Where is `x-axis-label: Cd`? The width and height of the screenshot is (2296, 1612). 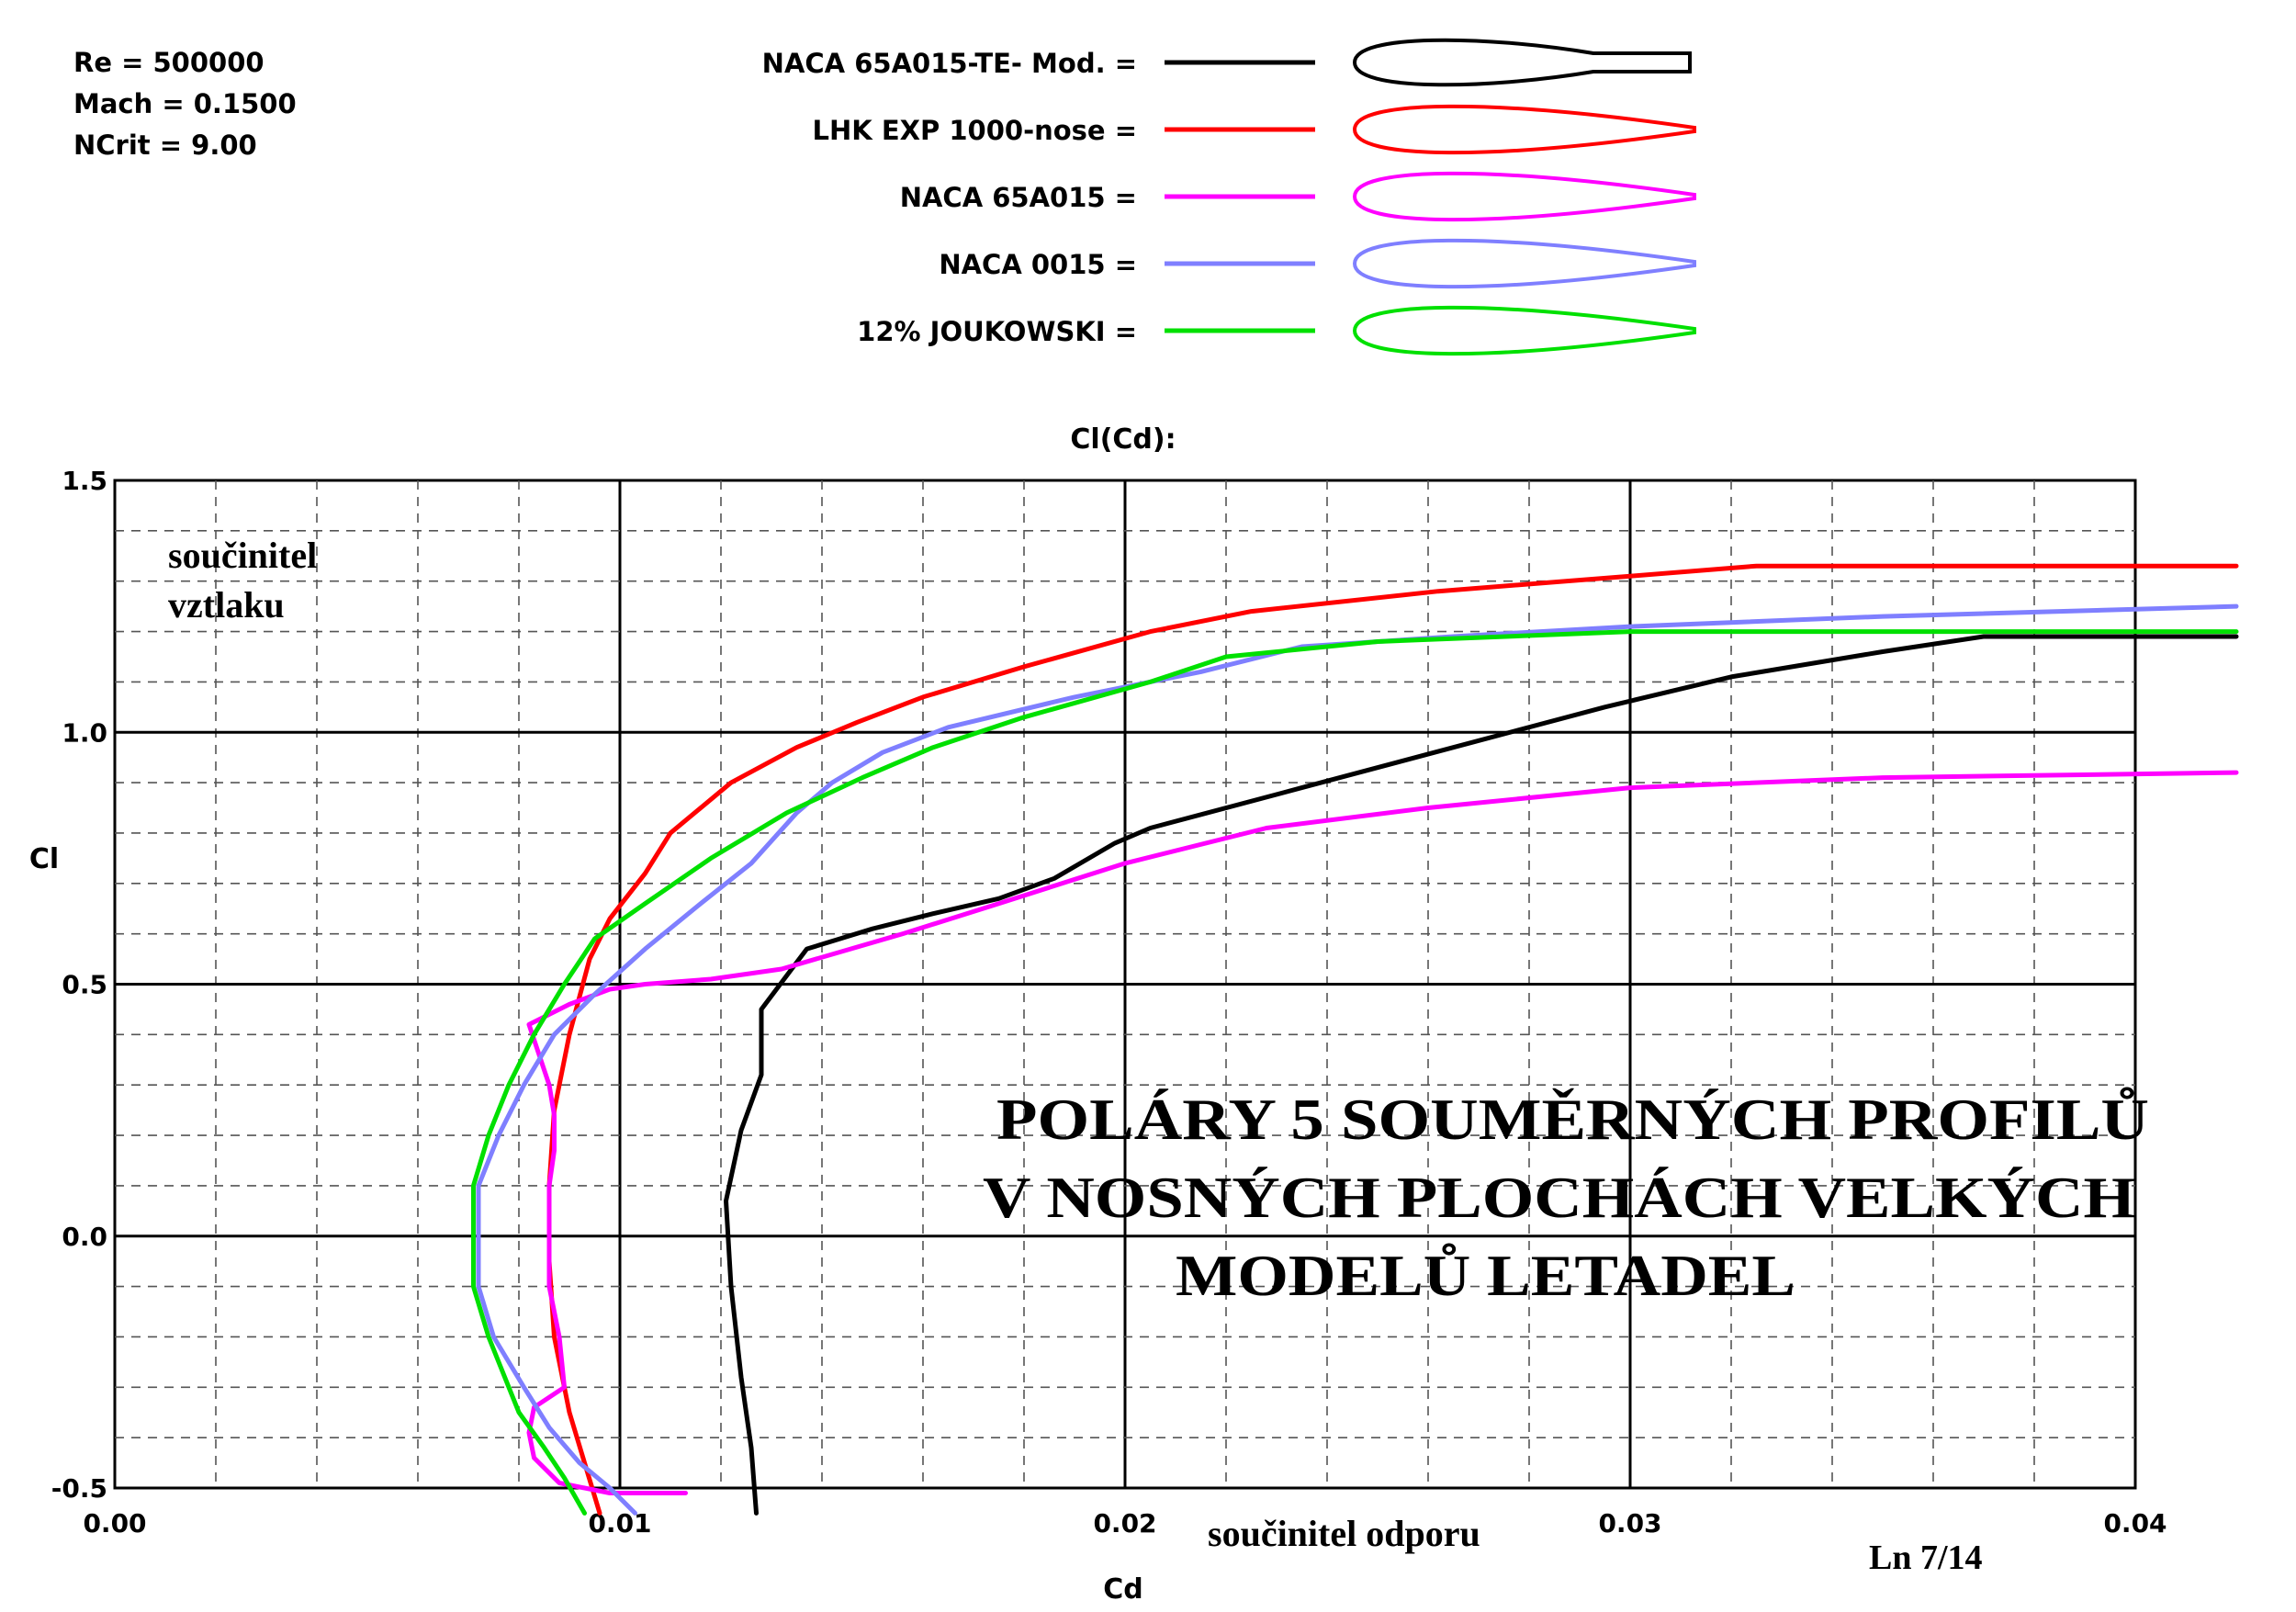 x-axis-label: Cd is located at coordinates (1123, 1589).